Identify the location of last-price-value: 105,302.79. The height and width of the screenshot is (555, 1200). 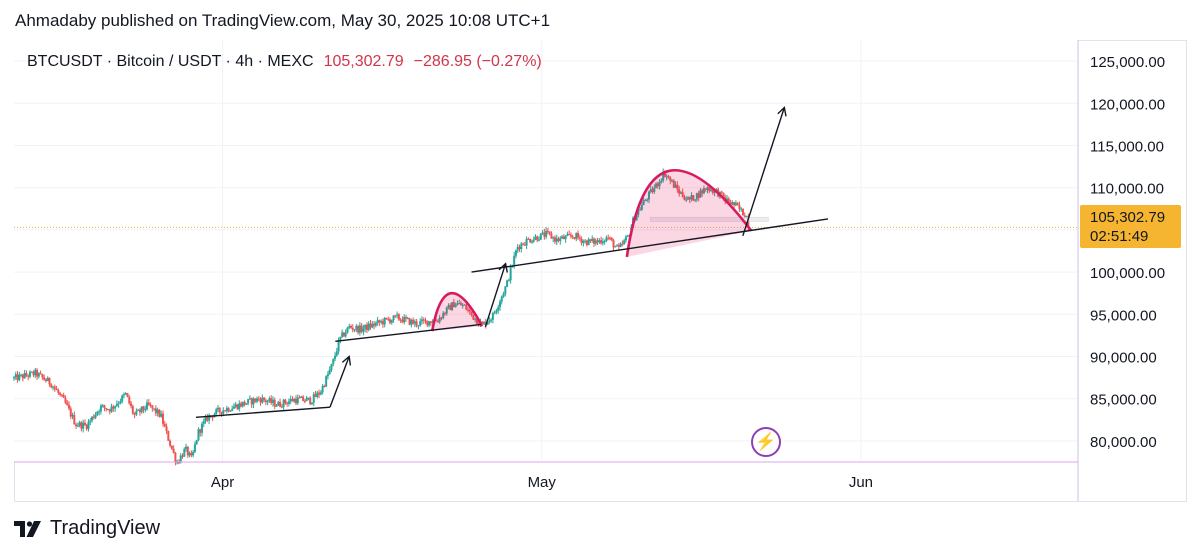
(1128, 217).